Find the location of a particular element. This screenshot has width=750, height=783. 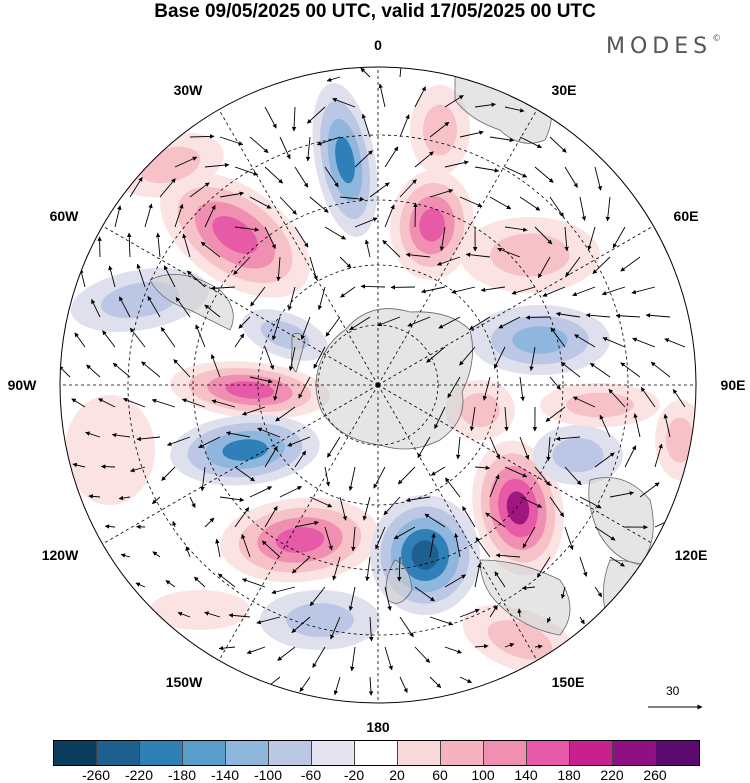

land-area is located at coordinates (399, 581).